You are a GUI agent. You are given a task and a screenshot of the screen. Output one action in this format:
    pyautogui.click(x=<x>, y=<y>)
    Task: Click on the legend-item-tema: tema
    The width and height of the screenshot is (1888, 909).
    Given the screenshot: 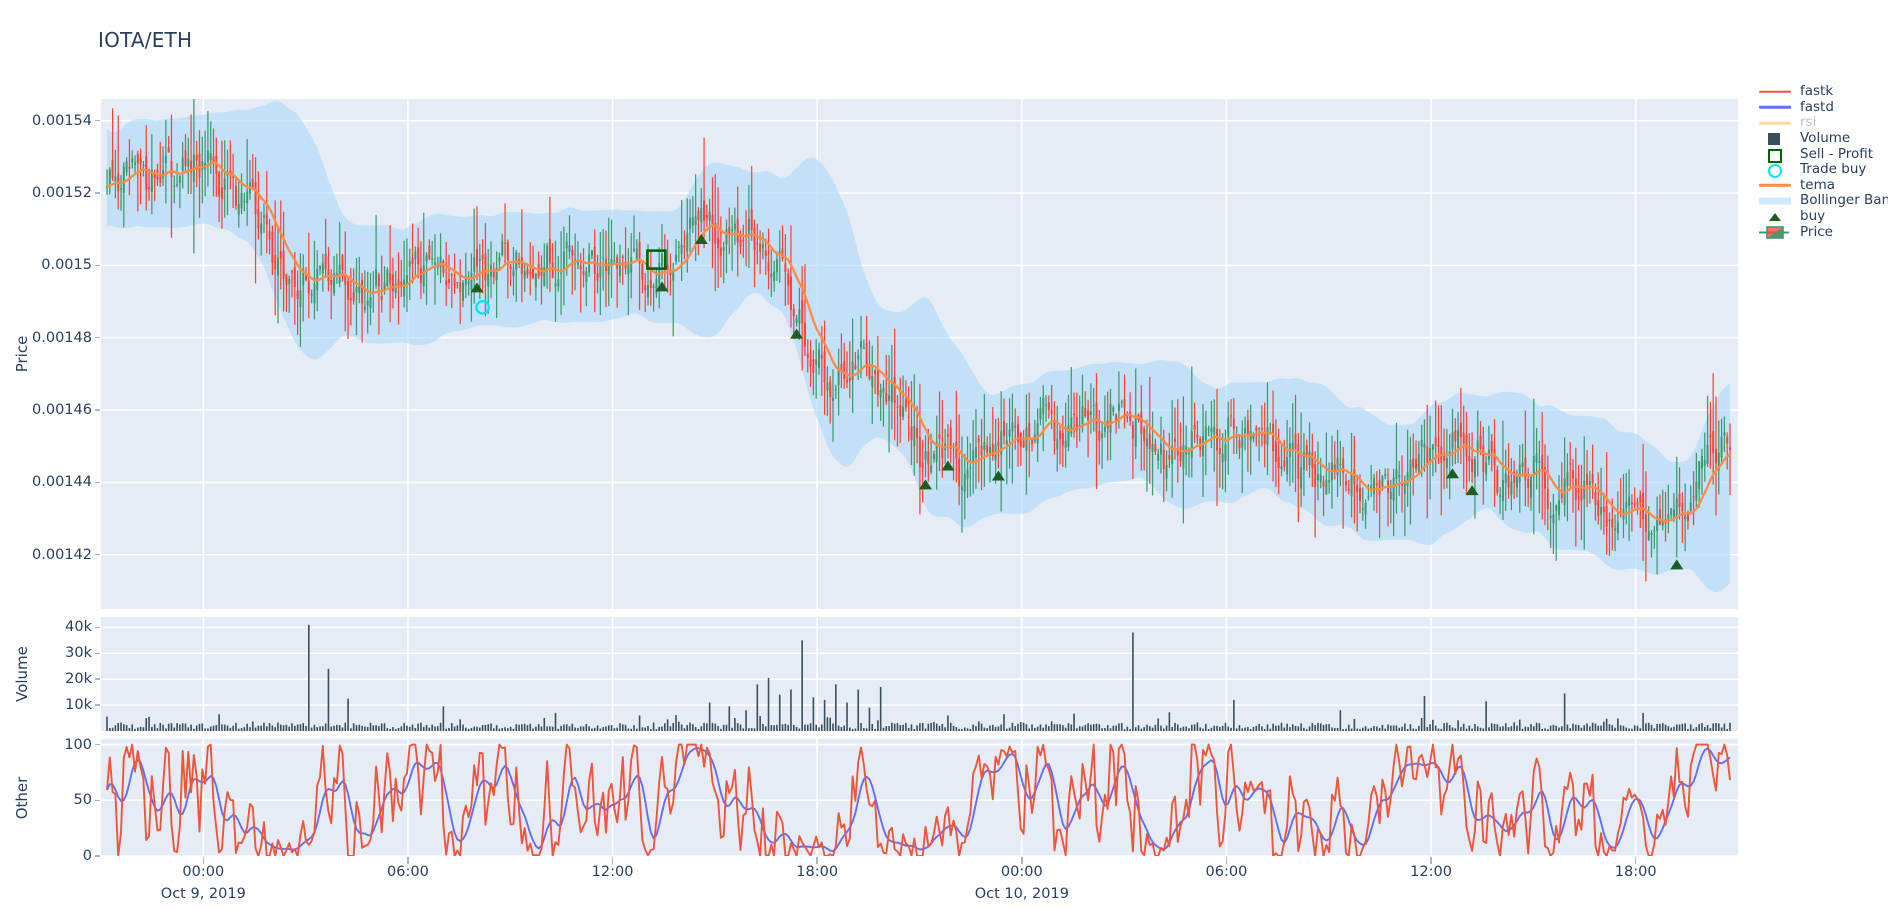 What is the action you would take?
    pyautogui.click(x=1822, y=185)
    